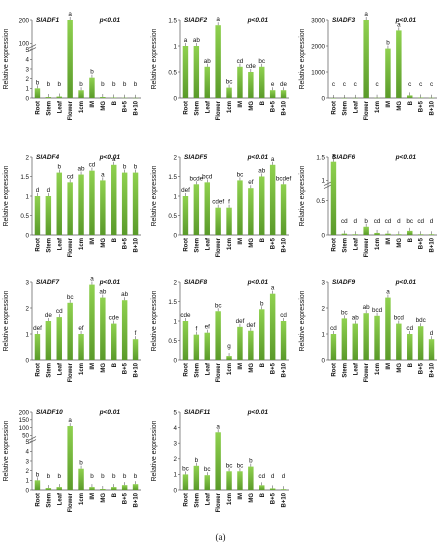 This screenshot has height=550, width=441. I want to click on y-tick-label: 200, so click(24, 20).